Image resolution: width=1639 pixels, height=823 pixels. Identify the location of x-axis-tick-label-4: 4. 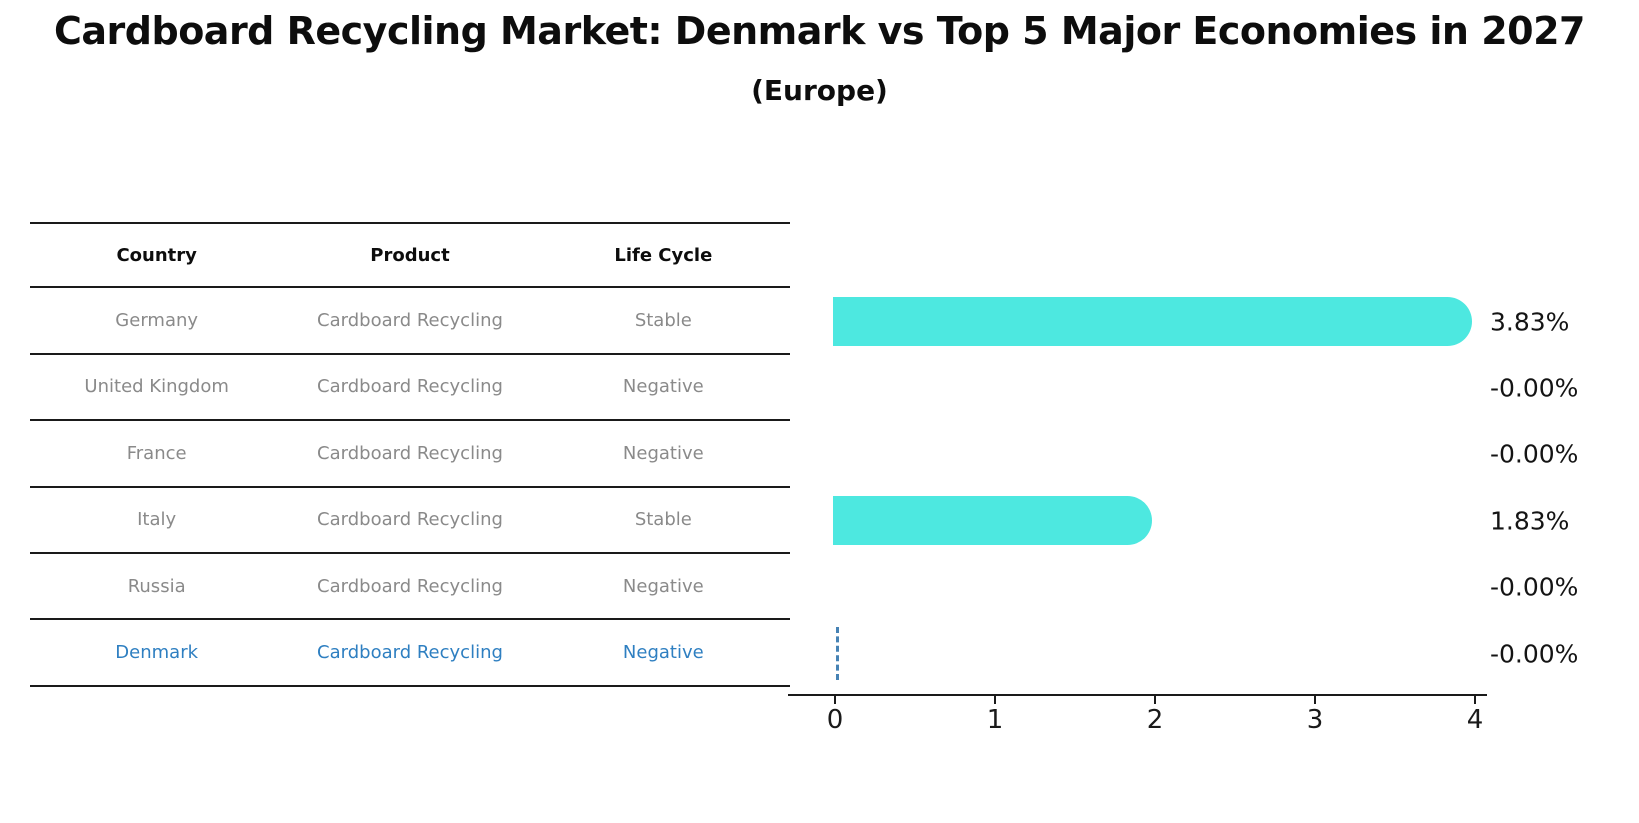
(1475, 720).